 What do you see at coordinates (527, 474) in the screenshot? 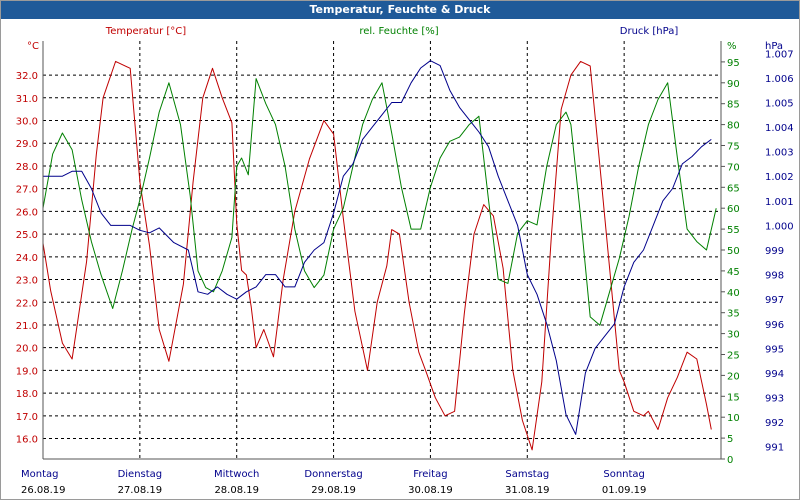
I see `x-category-day: Samstag` at bounding box center [527, 474].